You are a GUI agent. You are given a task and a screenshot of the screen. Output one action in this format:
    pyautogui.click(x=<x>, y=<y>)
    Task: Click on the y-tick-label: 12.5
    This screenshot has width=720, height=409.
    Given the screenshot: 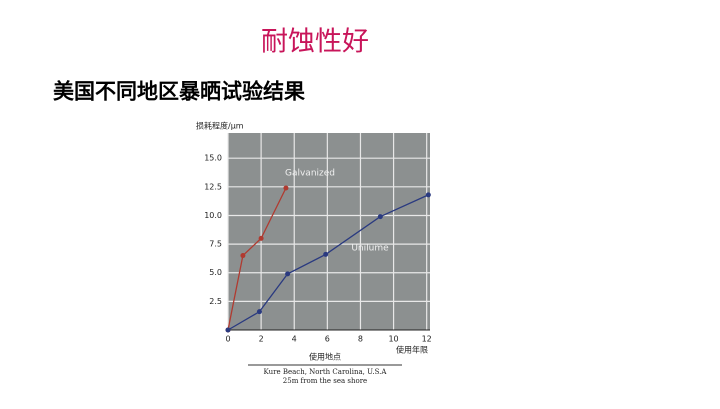 What is the action you would take?
    pyautogui.click(x=213, y=186)
    